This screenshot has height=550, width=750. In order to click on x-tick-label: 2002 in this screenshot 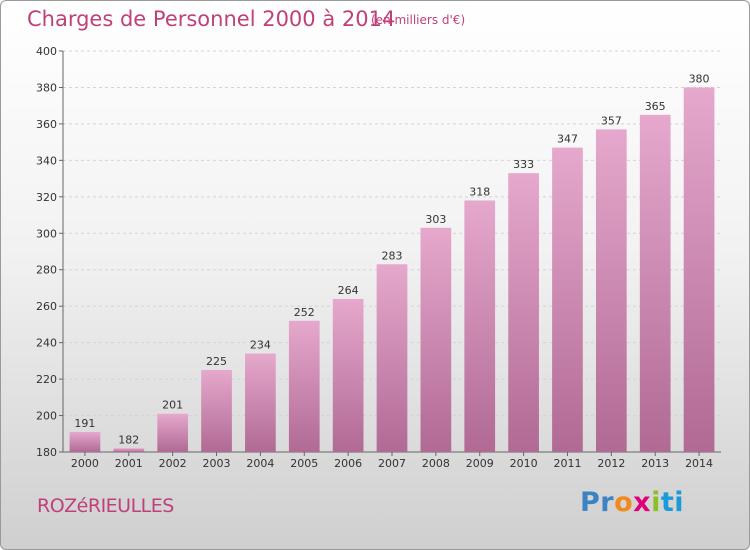, I will do `click(173, 463)`.